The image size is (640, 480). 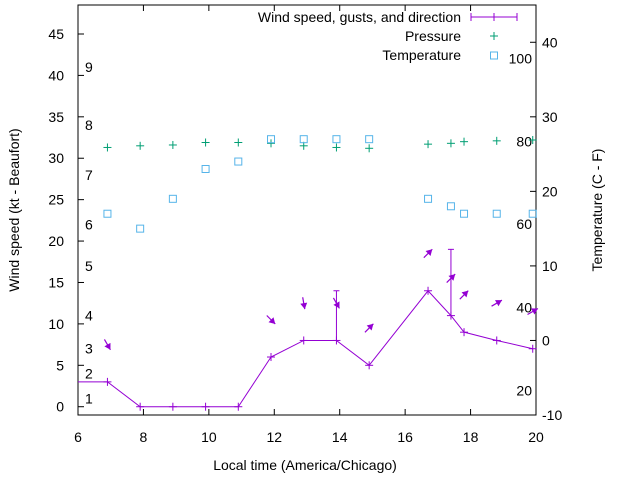 What do you see at coordinates (524, 308) in the screenshot?
I see `fahrenheit-tick-label: 40` at bounding box center [524, 308].